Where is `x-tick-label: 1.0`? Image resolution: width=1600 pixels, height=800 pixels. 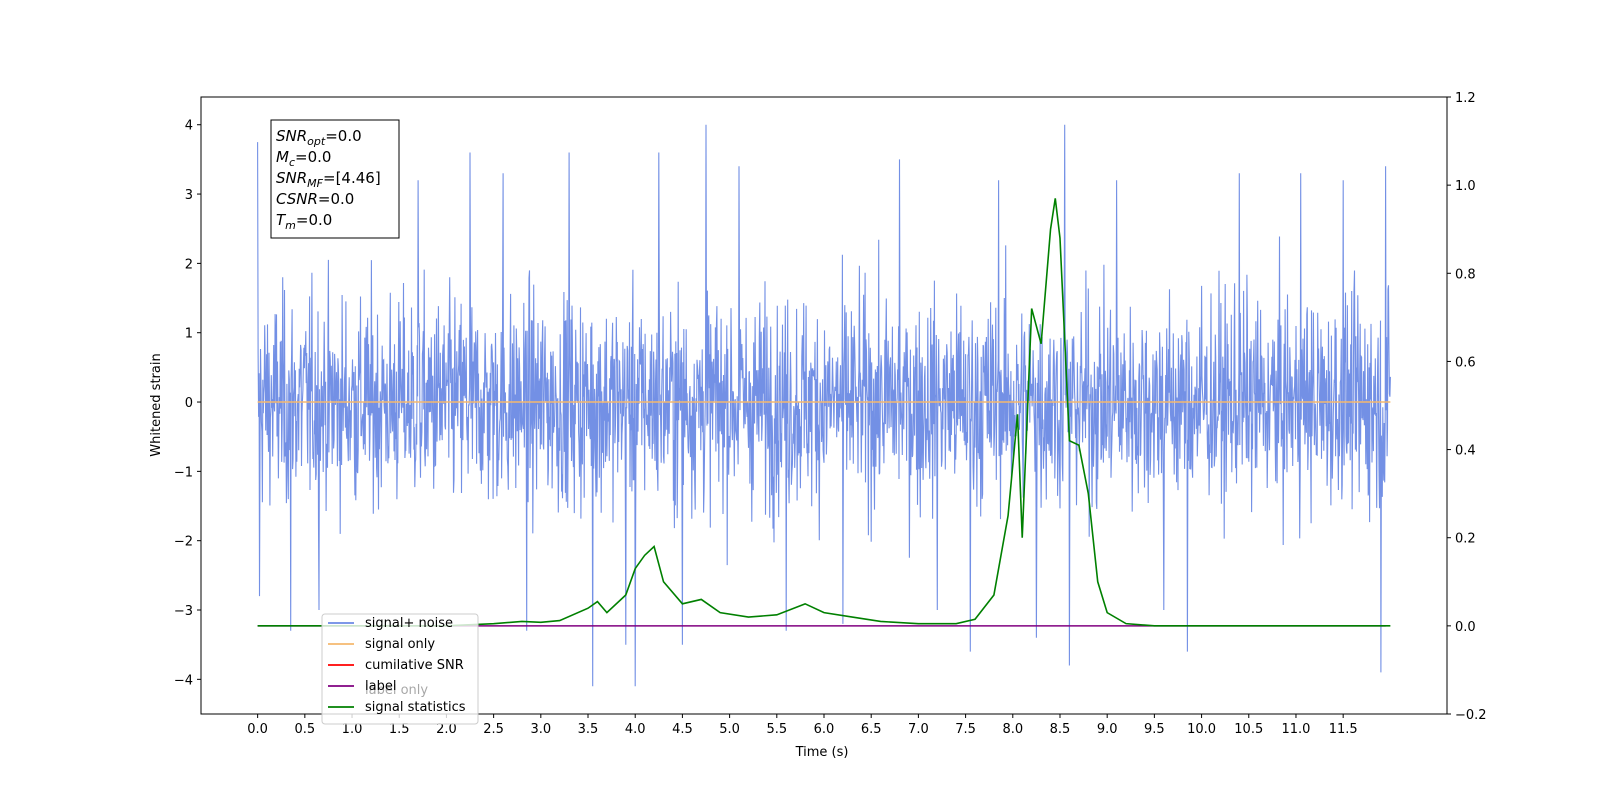 x-tick-label: 1.0 is located at coordinates (352, 729).